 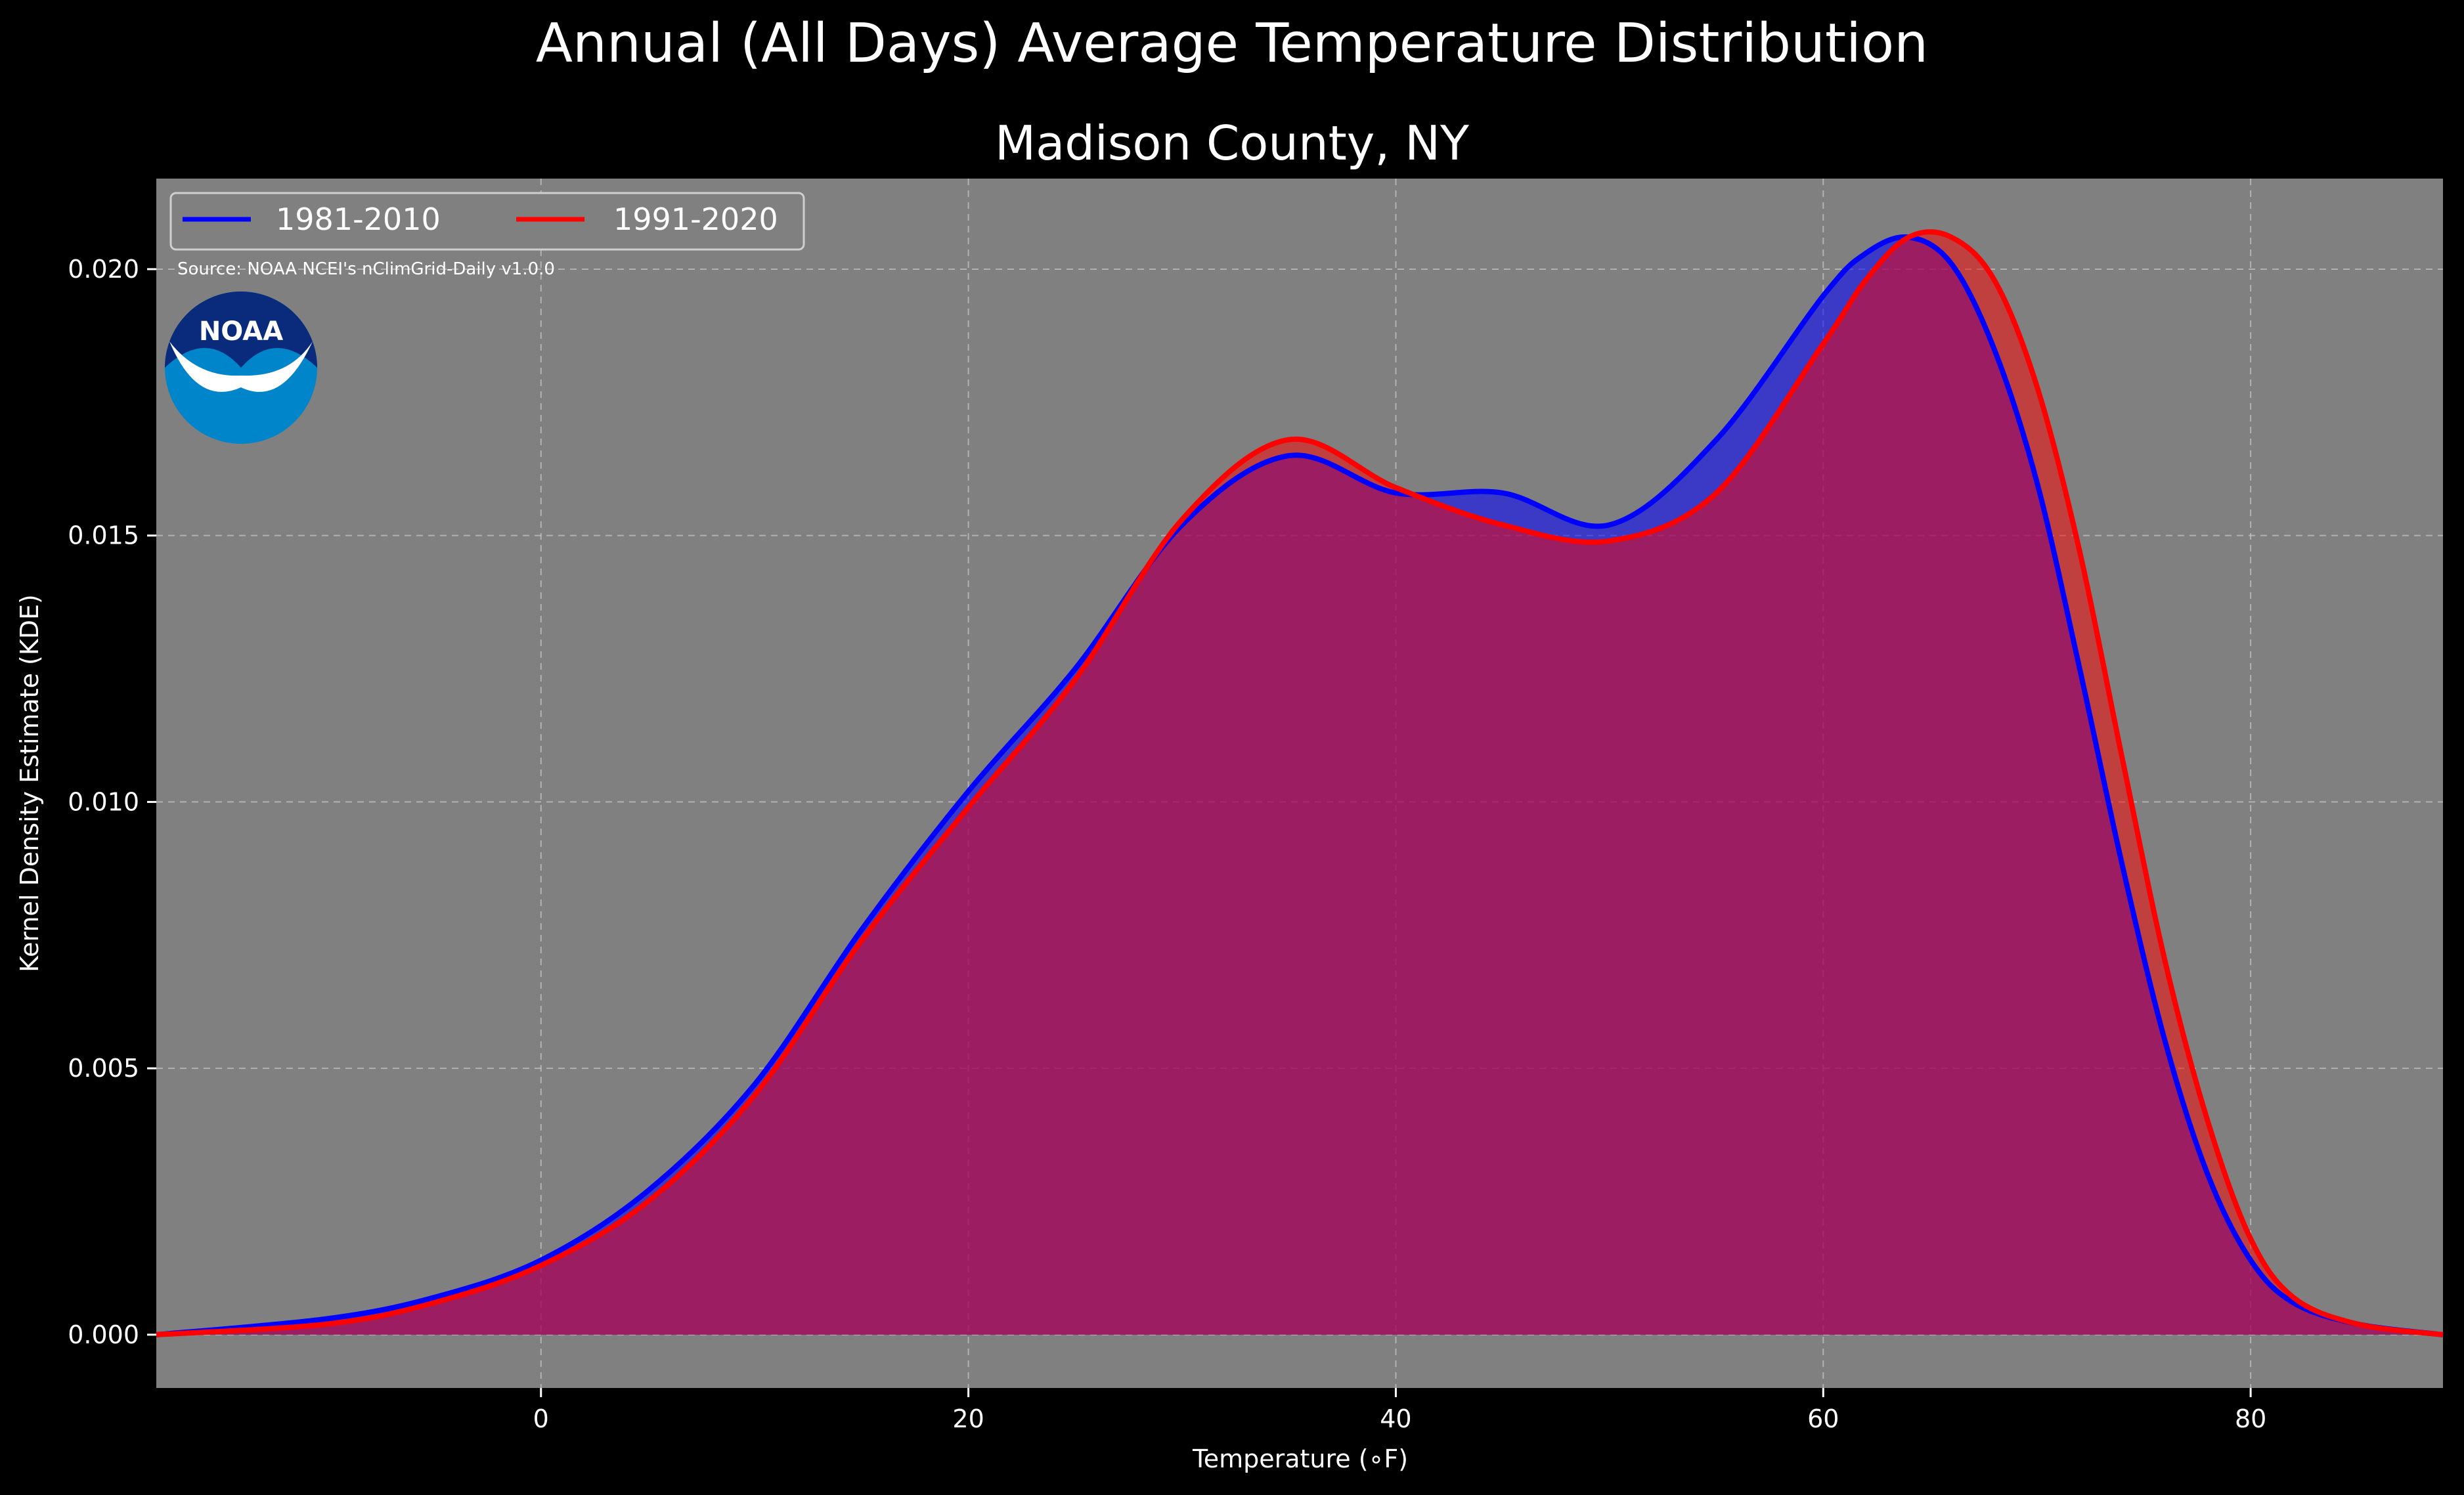 I want to click on y-tick-label: 0.015, so click(x=103, y=535).